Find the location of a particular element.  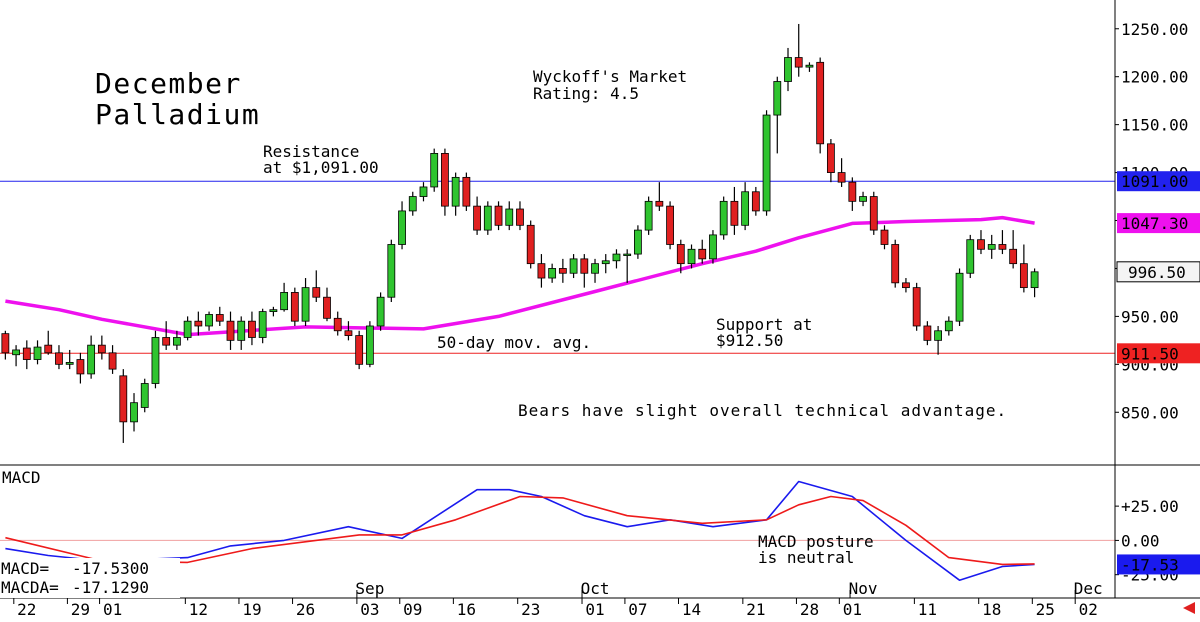

level-box is located at coordinates (1158, 353).